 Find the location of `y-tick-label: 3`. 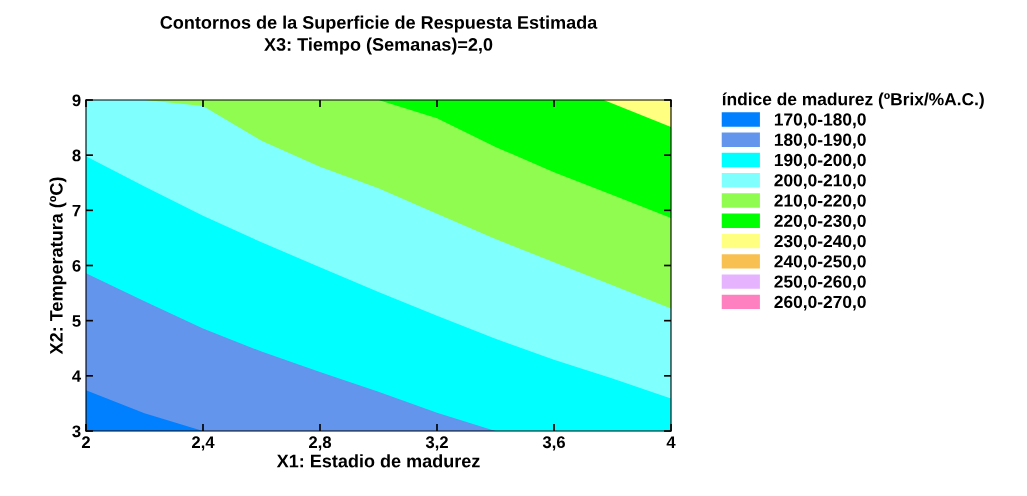

y-tick-label: 3 is located at coordinates (76, 431).